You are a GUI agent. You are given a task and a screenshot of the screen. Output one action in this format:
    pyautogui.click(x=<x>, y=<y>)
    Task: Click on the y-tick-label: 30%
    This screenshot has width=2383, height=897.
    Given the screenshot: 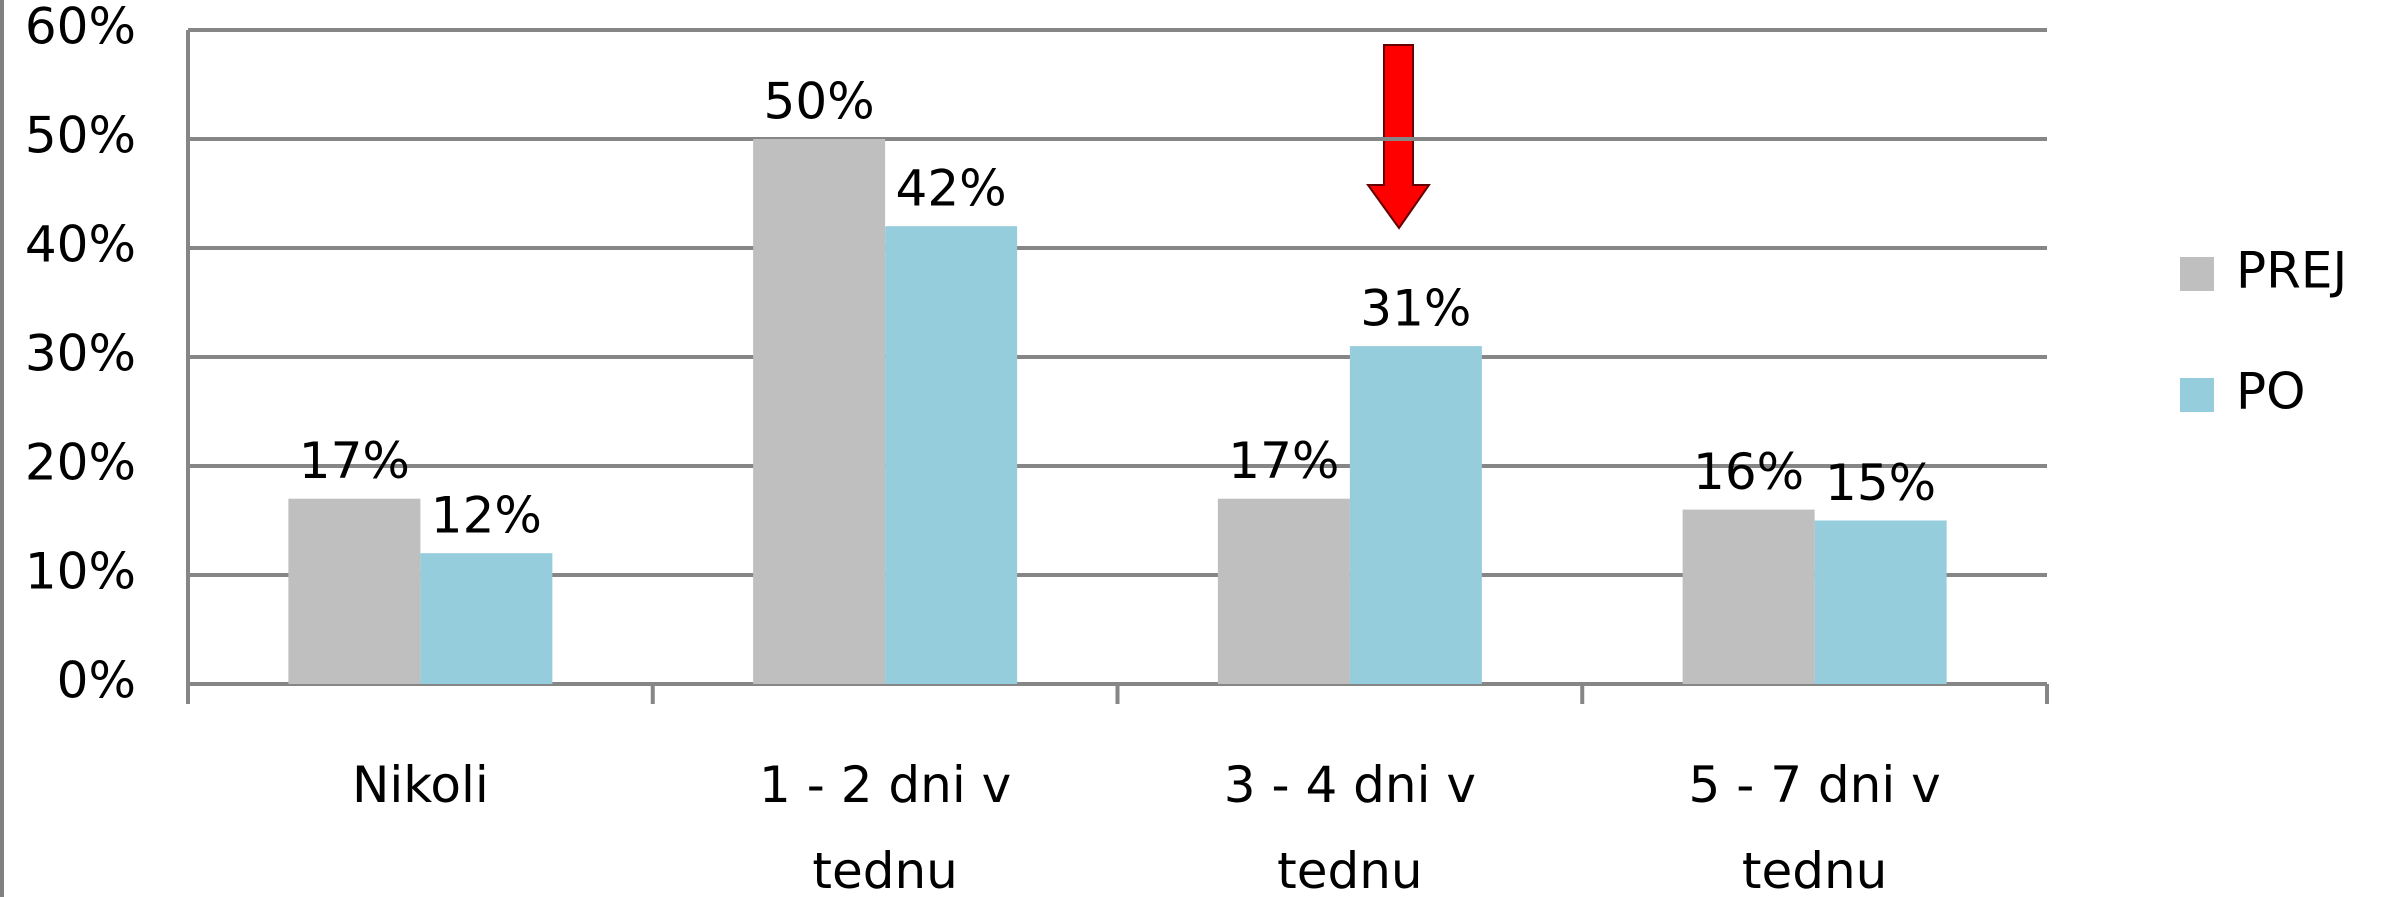 What is the action you would take?
    pyautogui.click(x=80, y=354)
    